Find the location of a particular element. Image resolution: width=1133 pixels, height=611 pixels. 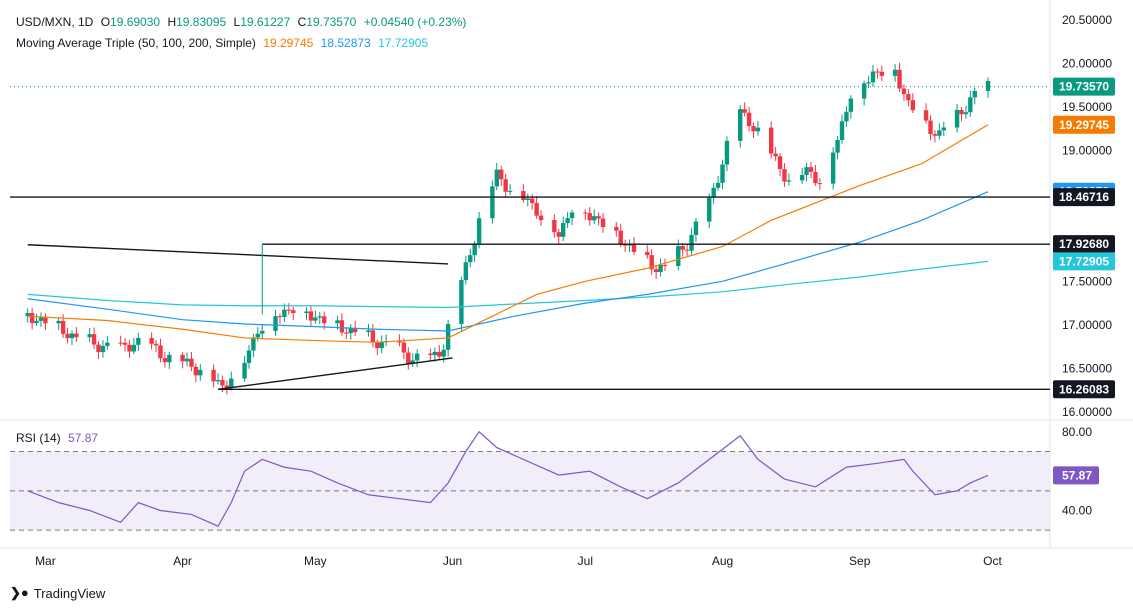

rsi-label-text: 57.87 is located at coordinates (1077, 475).